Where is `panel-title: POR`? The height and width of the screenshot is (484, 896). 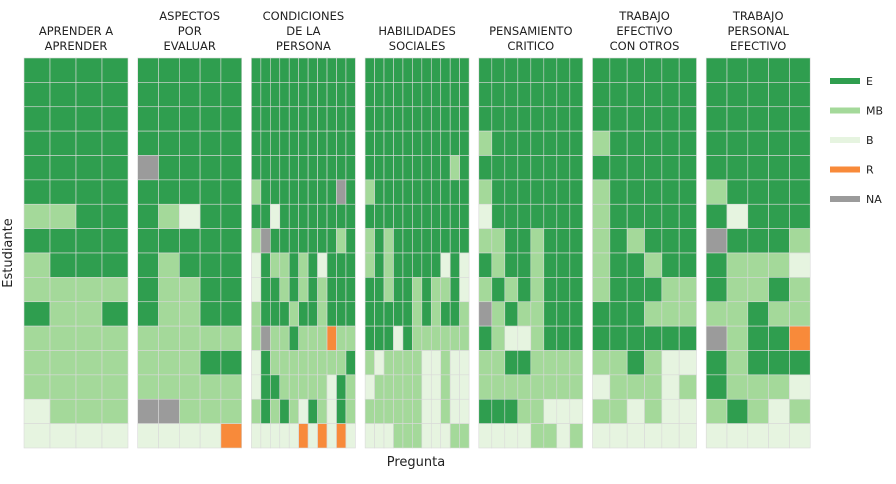
panel-title: POR is located at coordinates (190, 31).